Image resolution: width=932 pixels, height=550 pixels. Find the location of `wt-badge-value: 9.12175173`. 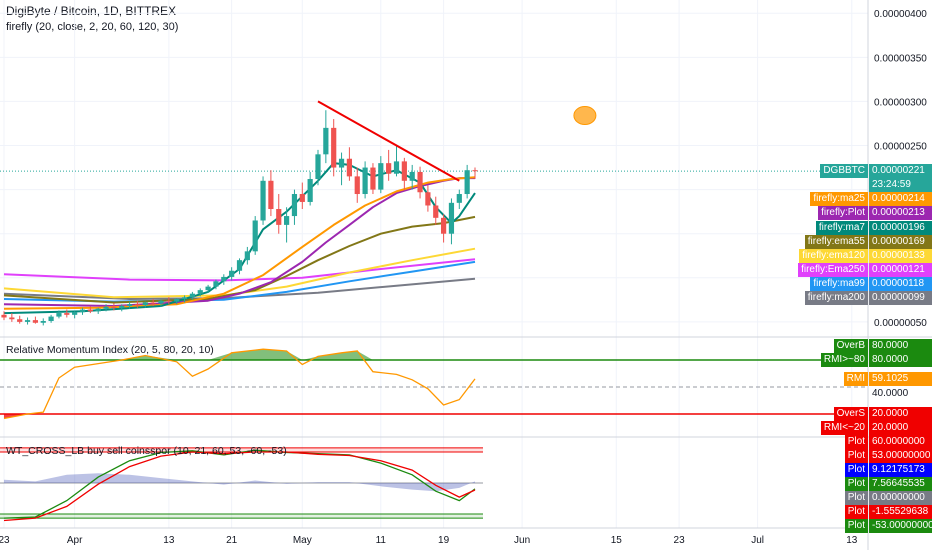

wt-badge-value: 9.12175173 is located at coordinates (900, 470).